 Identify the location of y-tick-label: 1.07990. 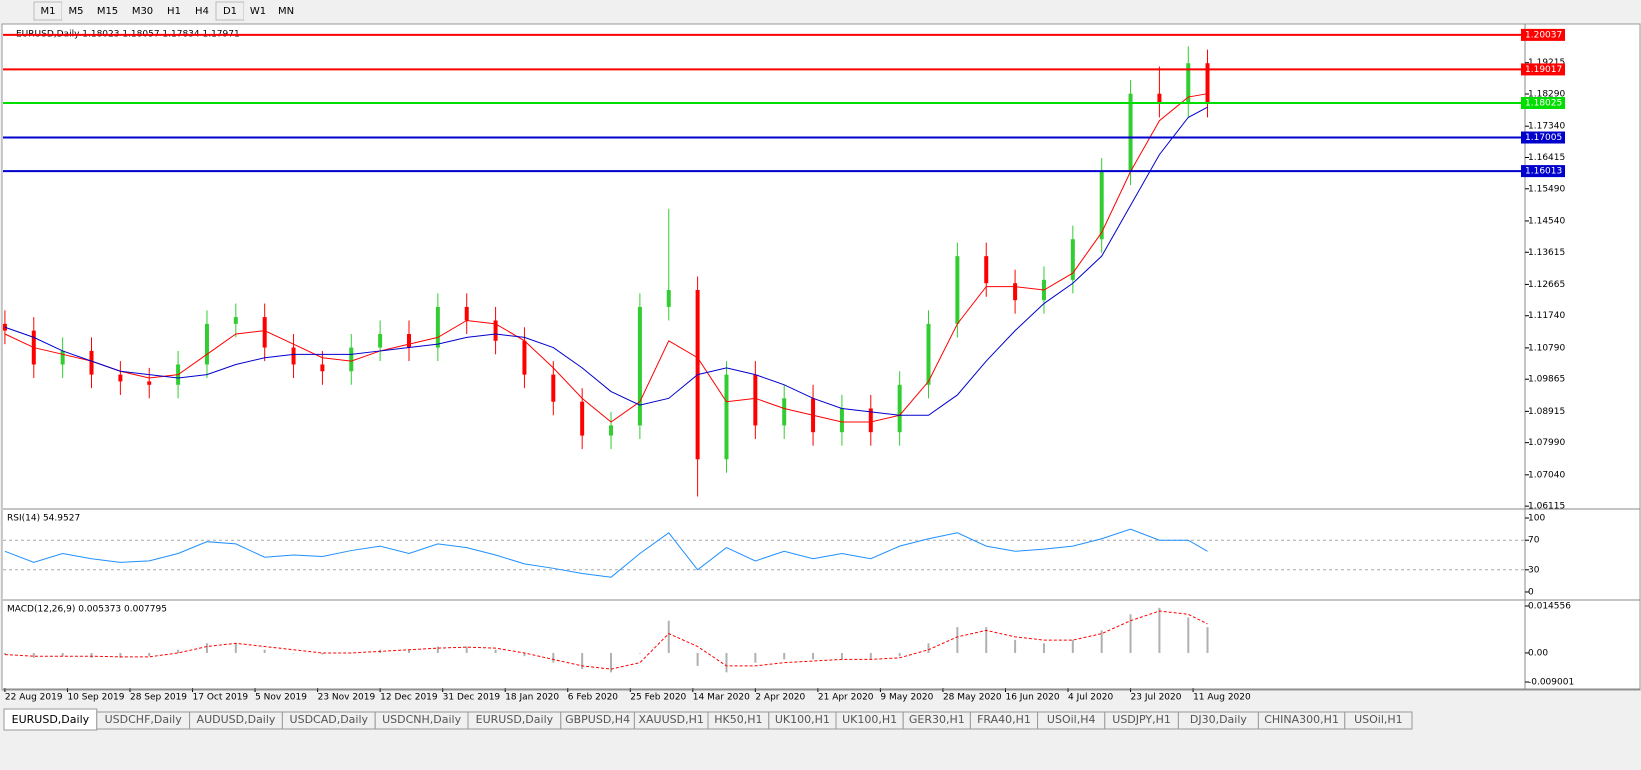
(1546, 443).